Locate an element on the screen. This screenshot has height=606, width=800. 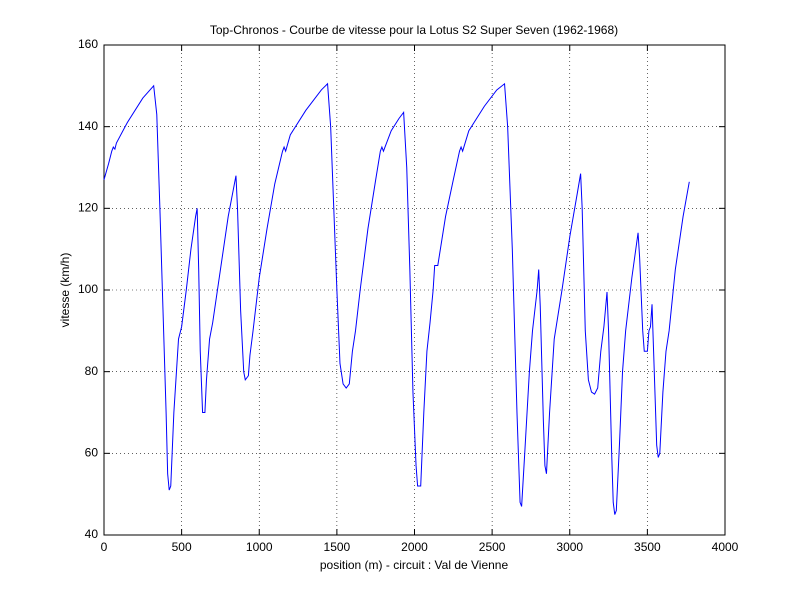
x-axis-label: position (m) - circuit : Val de Vienne is located at coordinates (414, 565).